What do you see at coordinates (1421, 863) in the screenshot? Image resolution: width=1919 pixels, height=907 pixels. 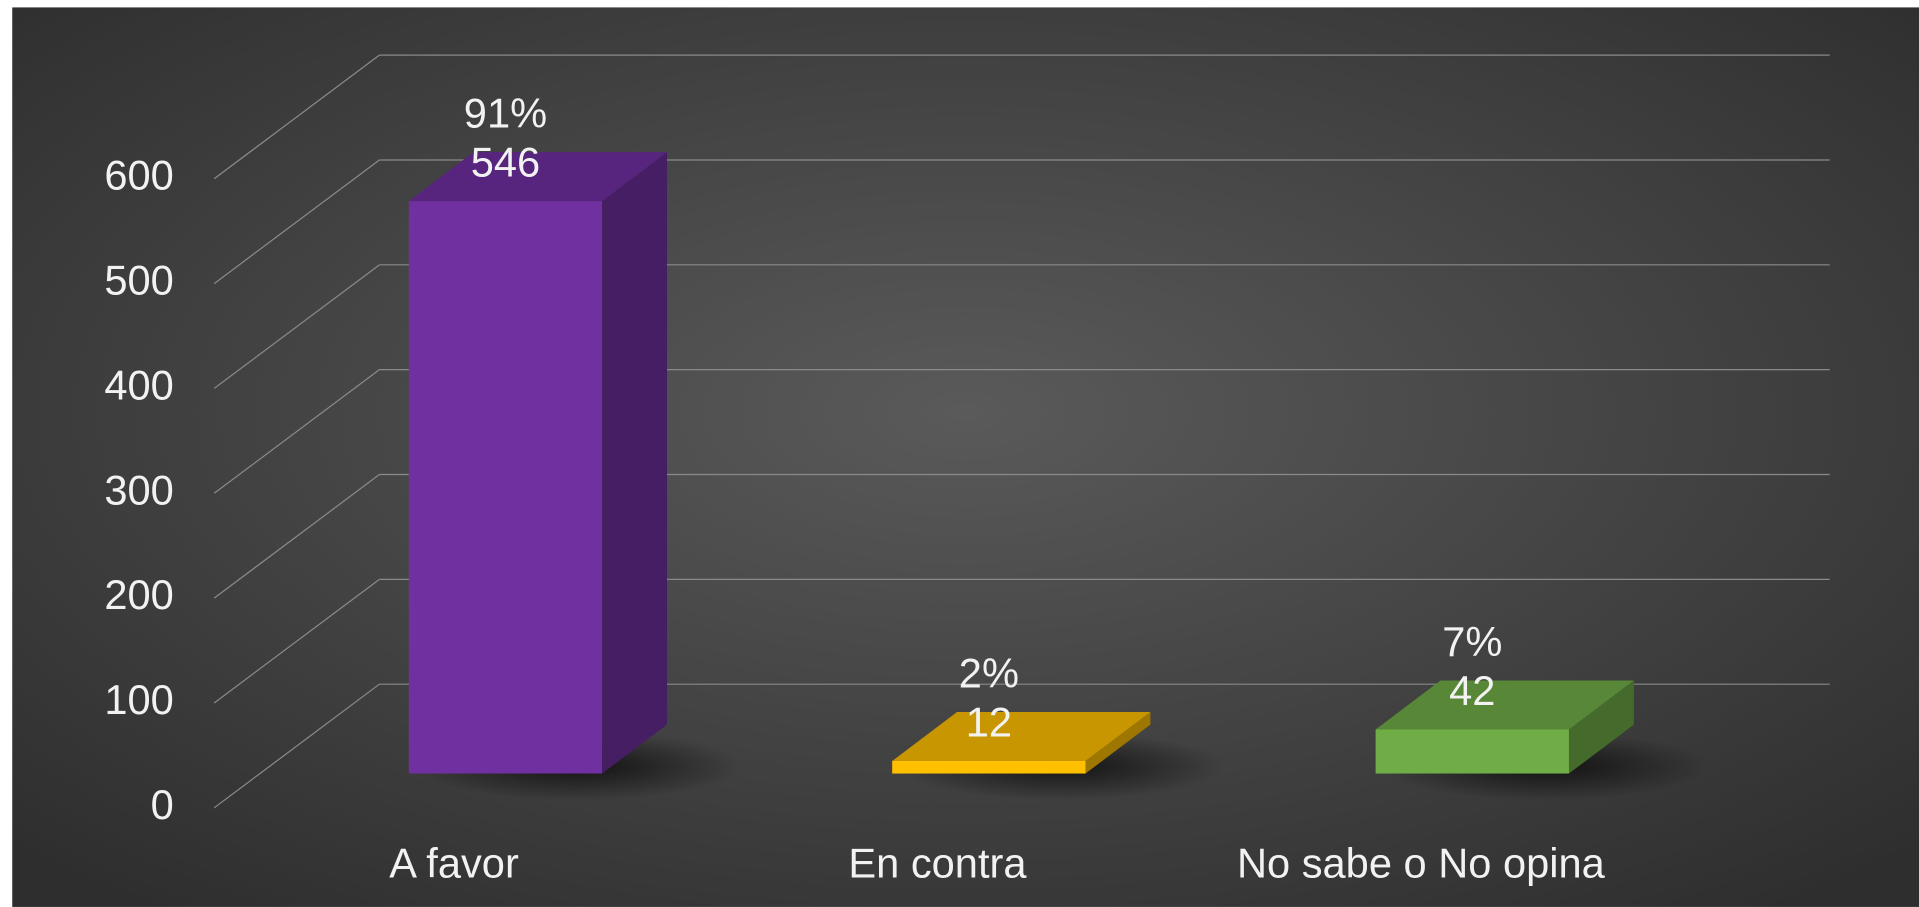 I see `x-tick-label: No sabe o No opina` at bounding box center [1421, 863].